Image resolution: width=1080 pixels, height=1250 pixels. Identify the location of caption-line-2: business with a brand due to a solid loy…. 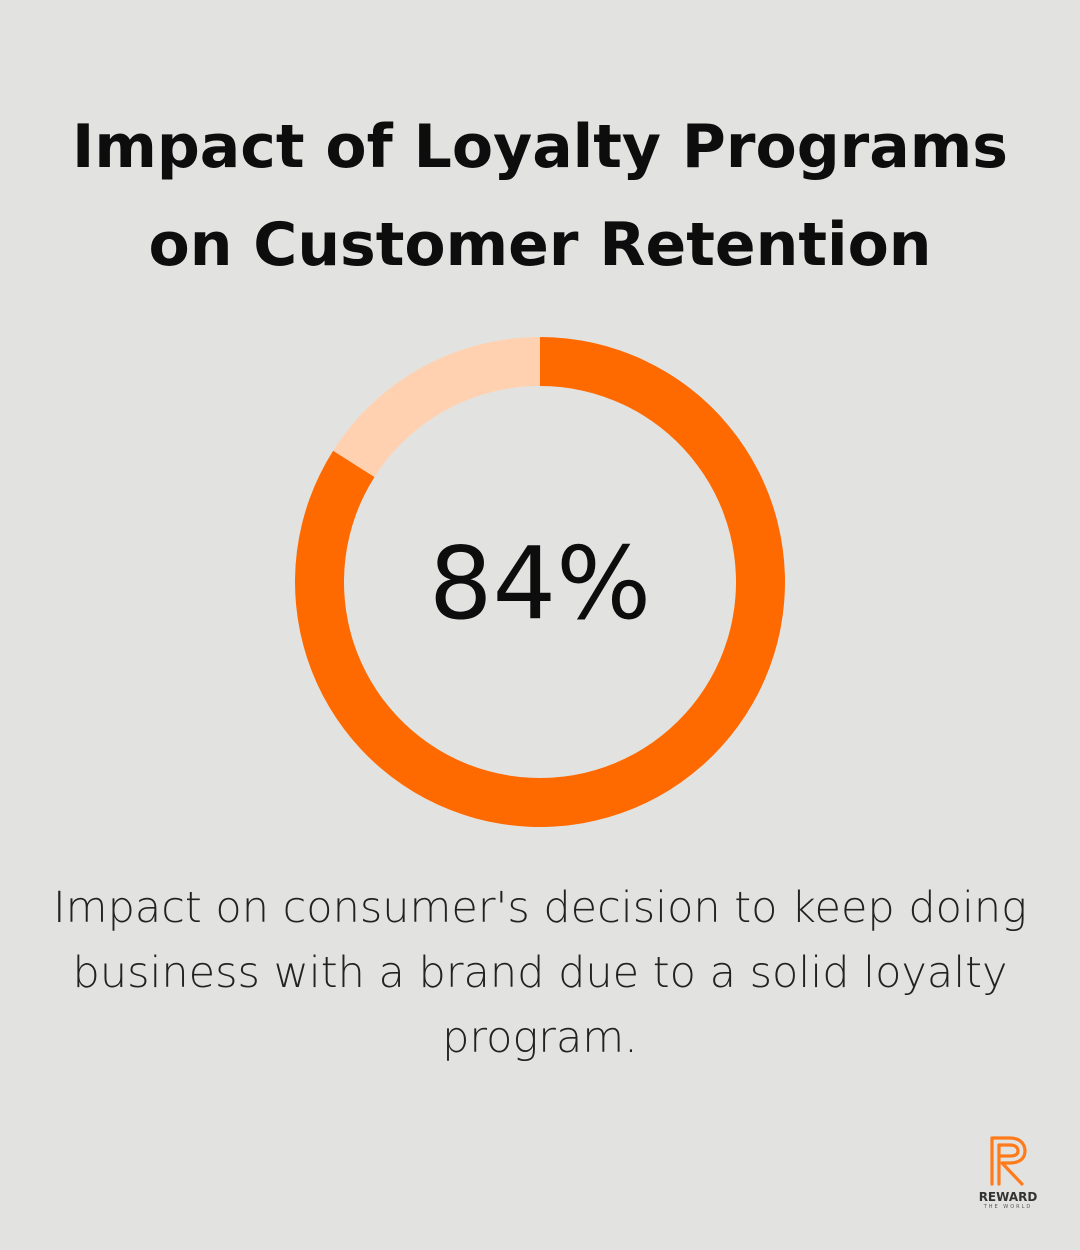
(540, 973).